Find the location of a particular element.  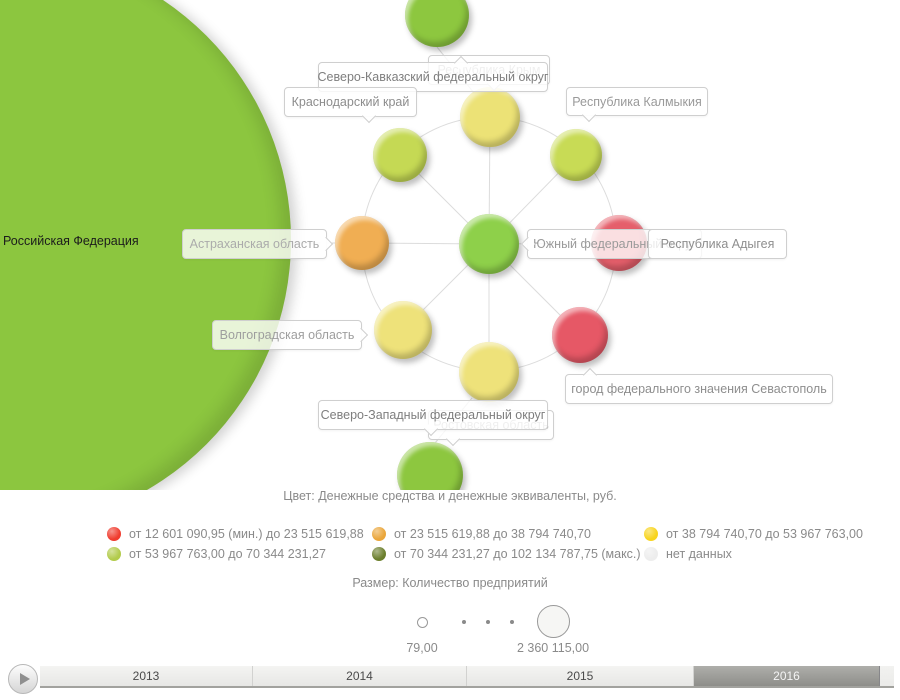

size-min-circle-icon is located at coordinates (422, 622).